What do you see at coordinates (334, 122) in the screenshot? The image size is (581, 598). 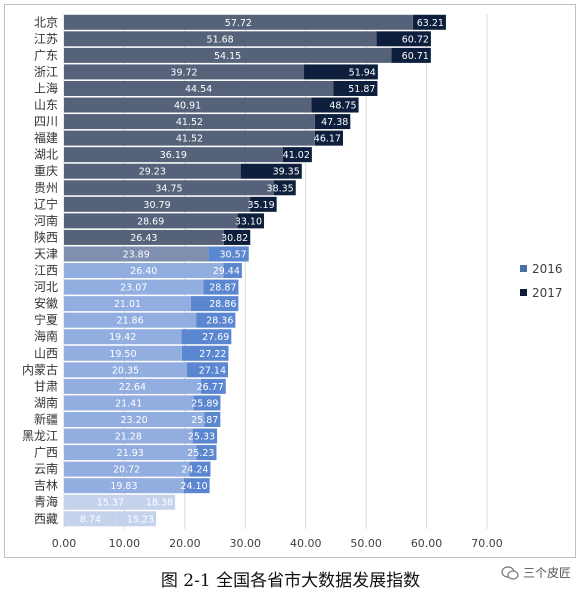 I see `value-label-2017: 47.38` at bounding box center [334, 122].